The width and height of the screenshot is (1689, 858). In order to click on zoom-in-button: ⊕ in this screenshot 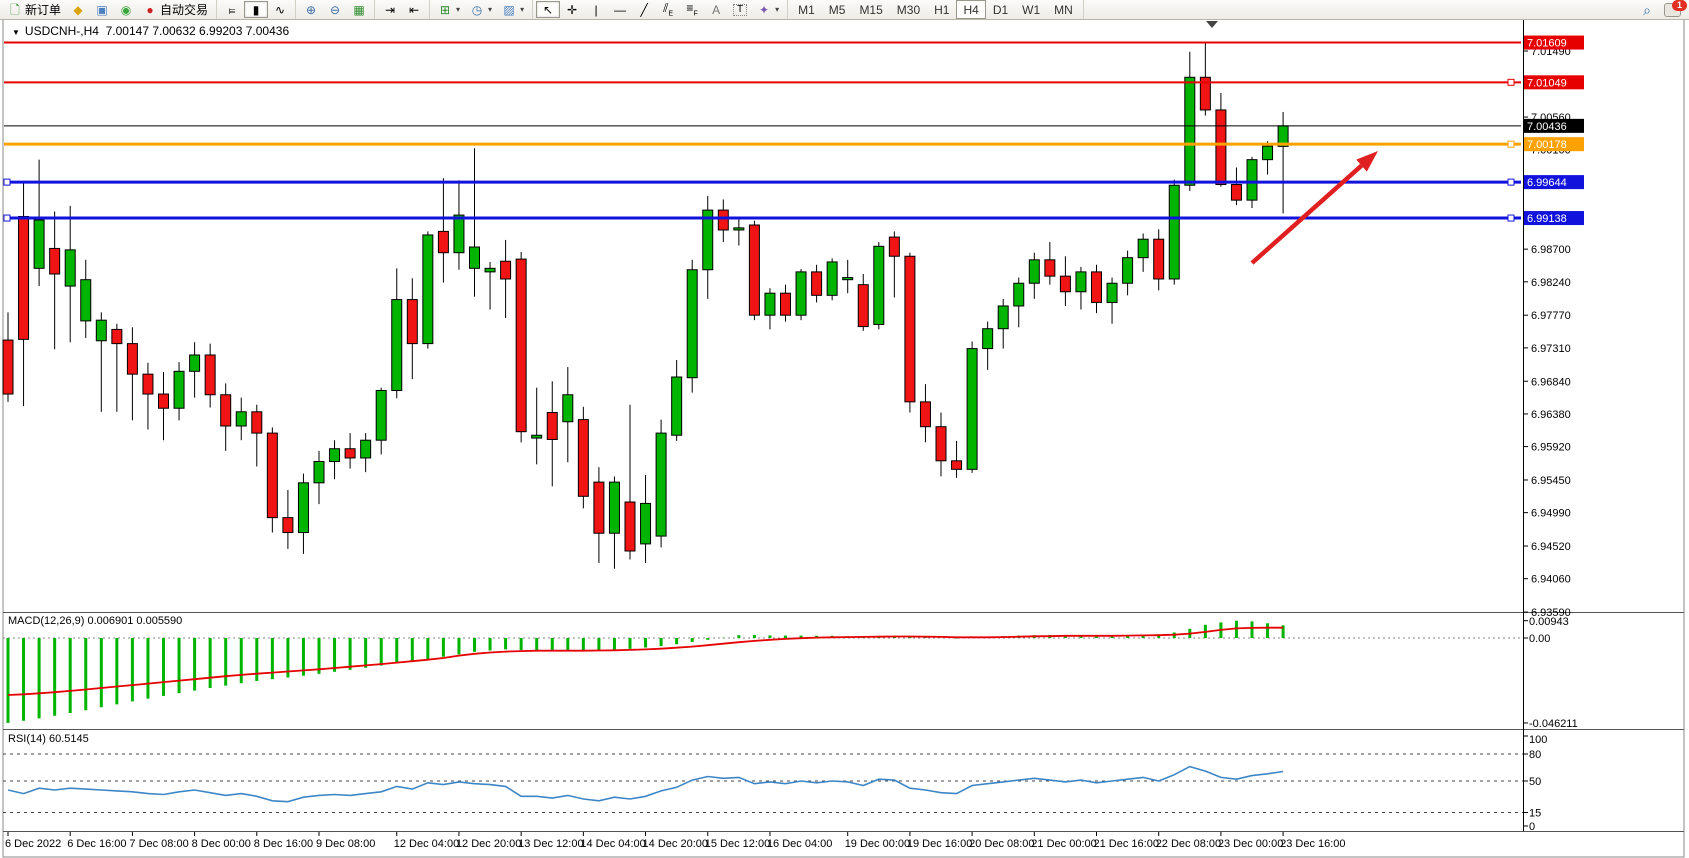, I will do `click(311, 9)`.